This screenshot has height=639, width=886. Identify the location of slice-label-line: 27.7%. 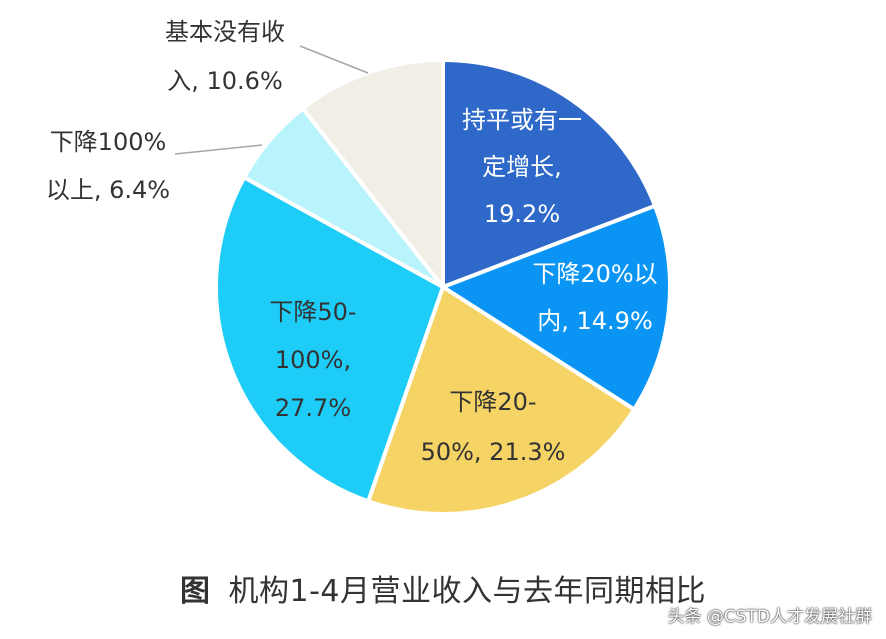
(313, 408).